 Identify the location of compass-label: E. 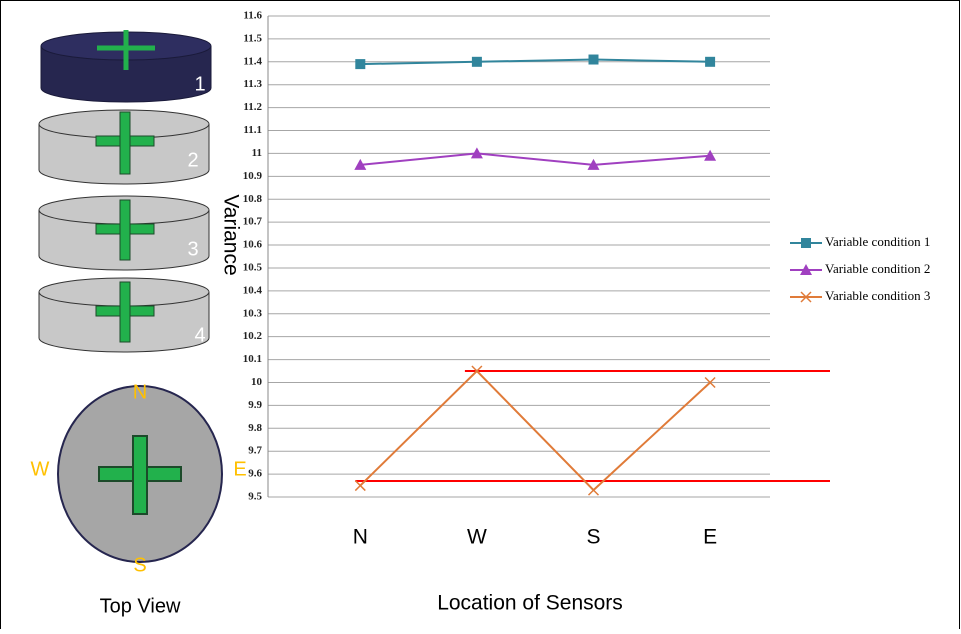
(239, 469).